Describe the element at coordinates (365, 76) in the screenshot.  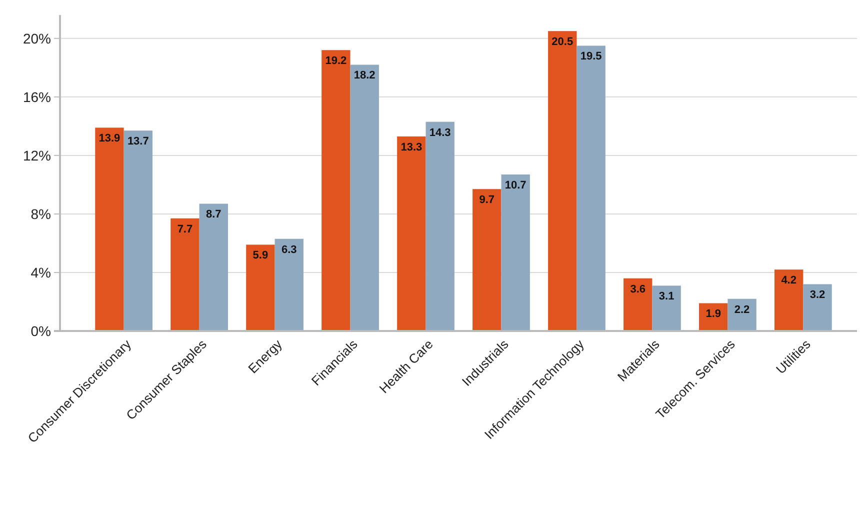
I see `data-label: 18.2` at that location.